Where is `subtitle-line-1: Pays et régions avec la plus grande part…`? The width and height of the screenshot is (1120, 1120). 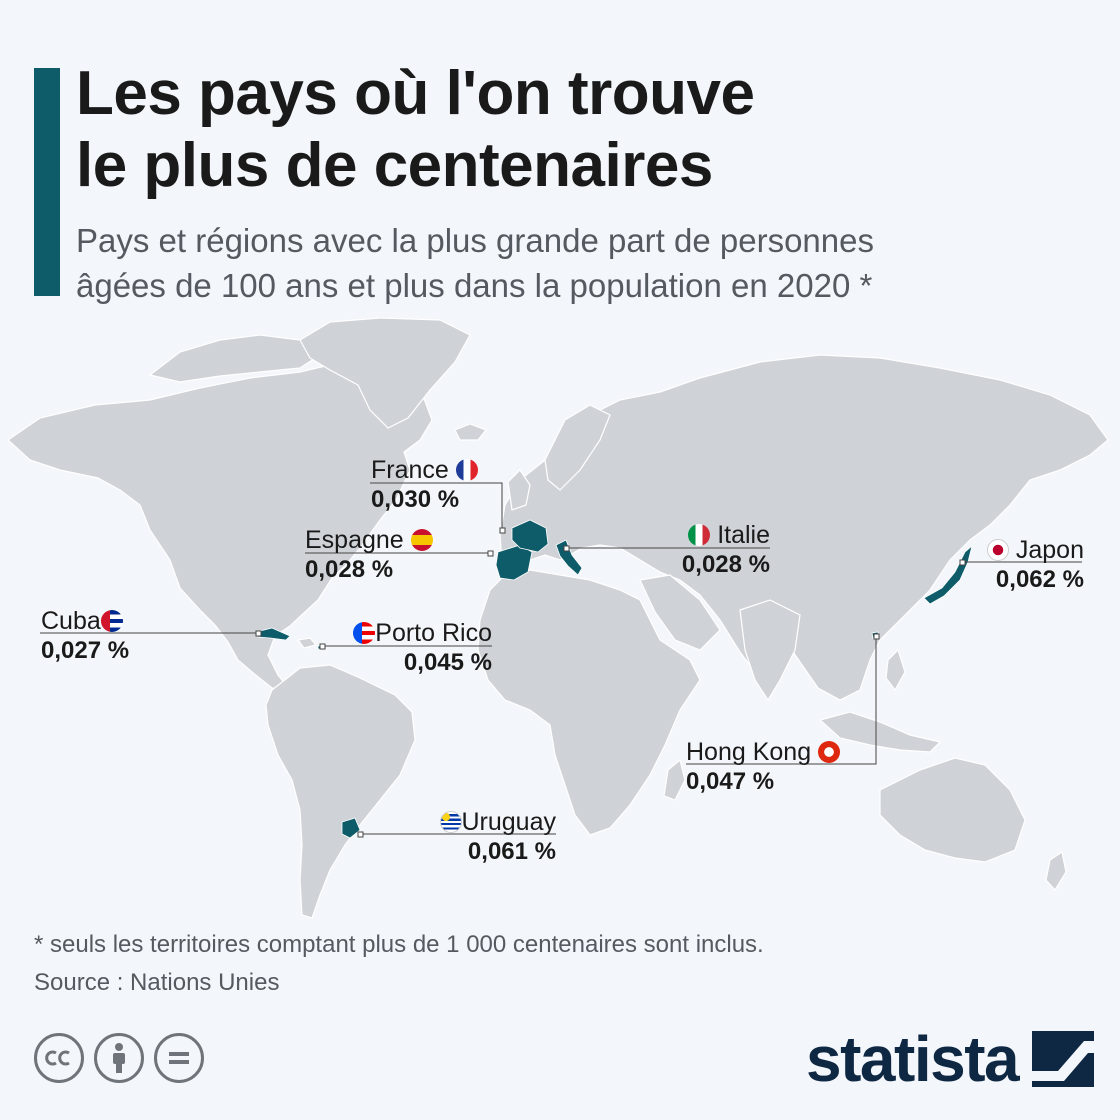 subtitle-line-1: Pays et régions avec la plus grande part… is located at coordinates (475, 240).